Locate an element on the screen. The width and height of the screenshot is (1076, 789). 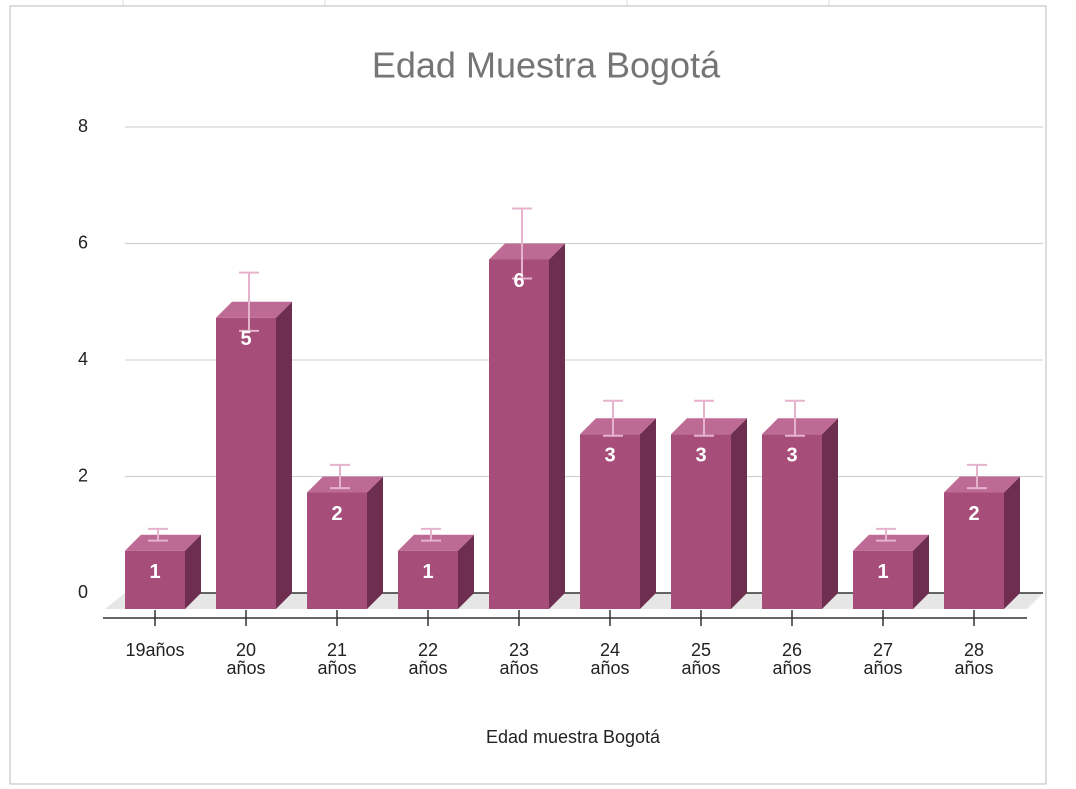
y-tick-label: 2 is located at coordinates (83, 475).